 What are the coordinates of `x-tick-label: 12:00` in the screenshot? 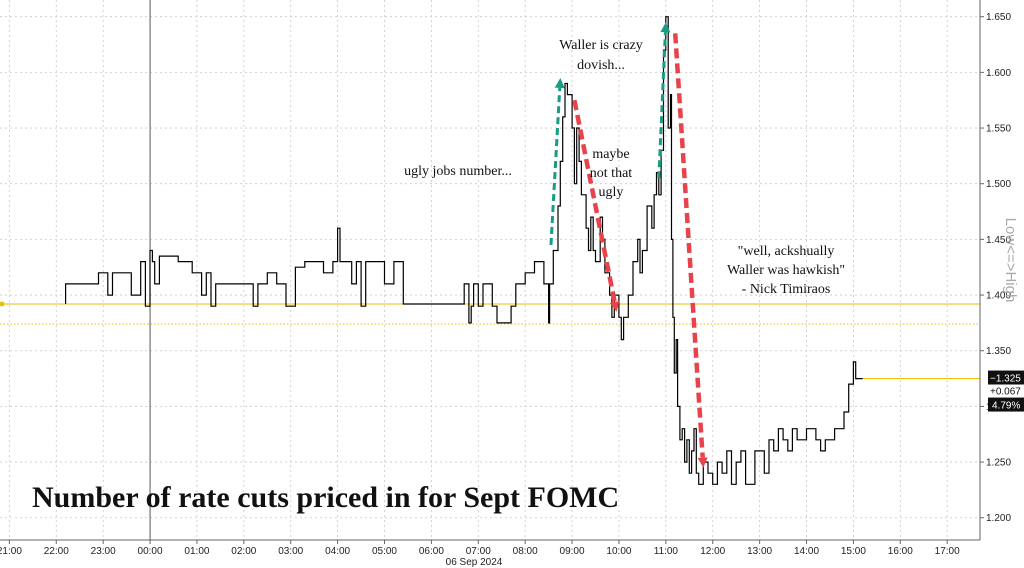 It's located at (712, 551).